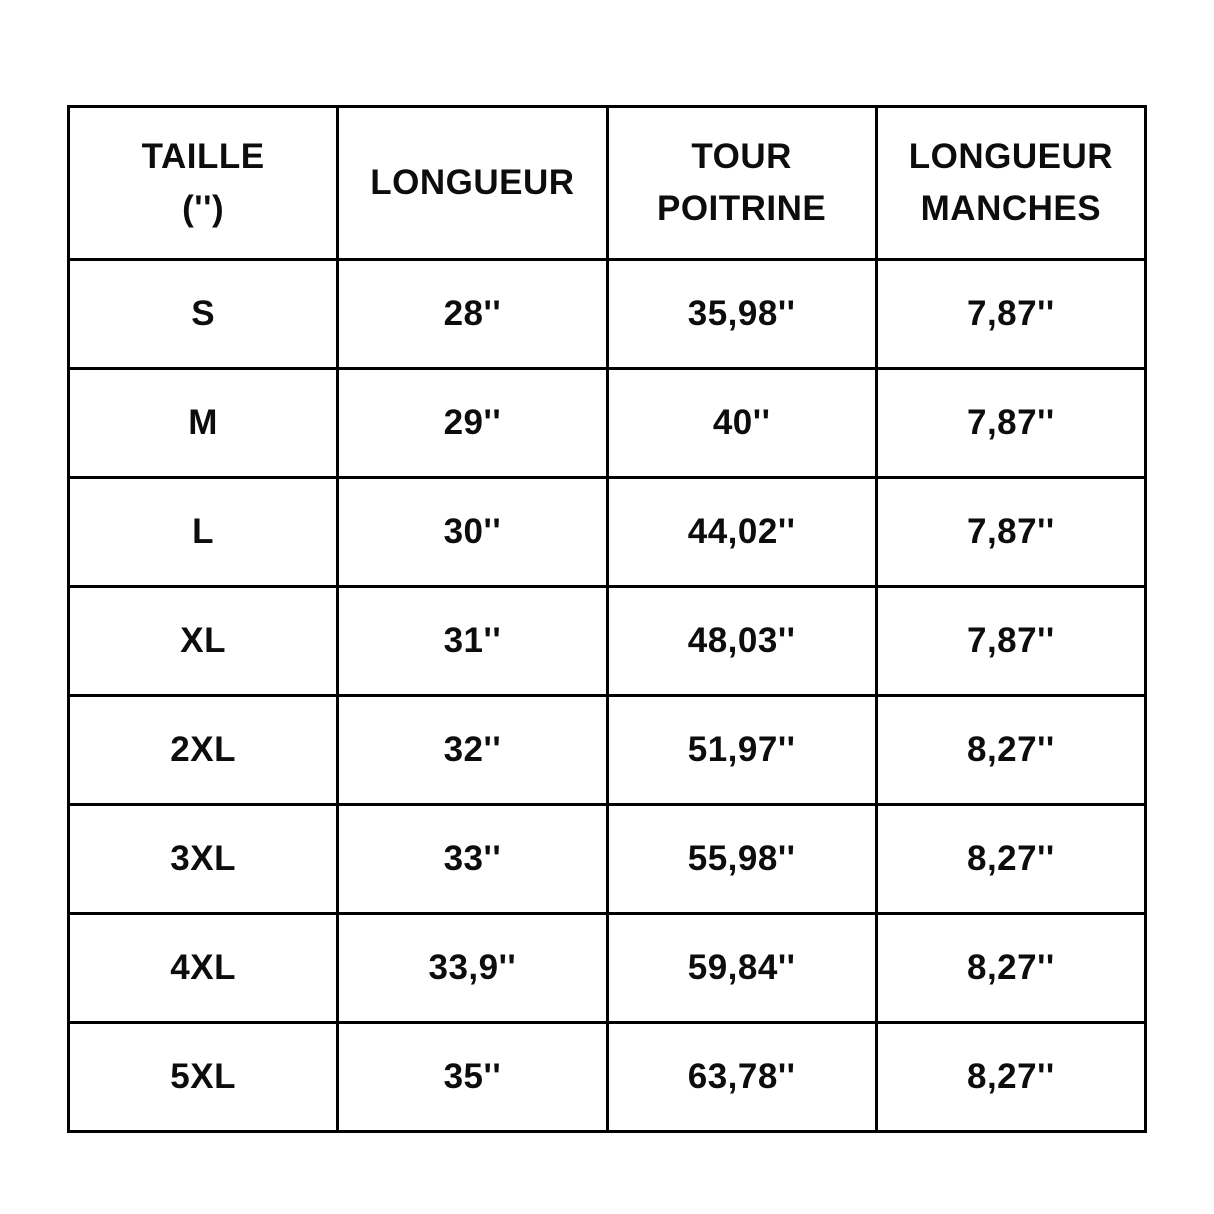 This screenshot has height=1214, width=1214. What do you see at coordinates (472, 968) in the screenshot?
I see `measurement-cell: 33,9''` at bounding box center [472, 968].